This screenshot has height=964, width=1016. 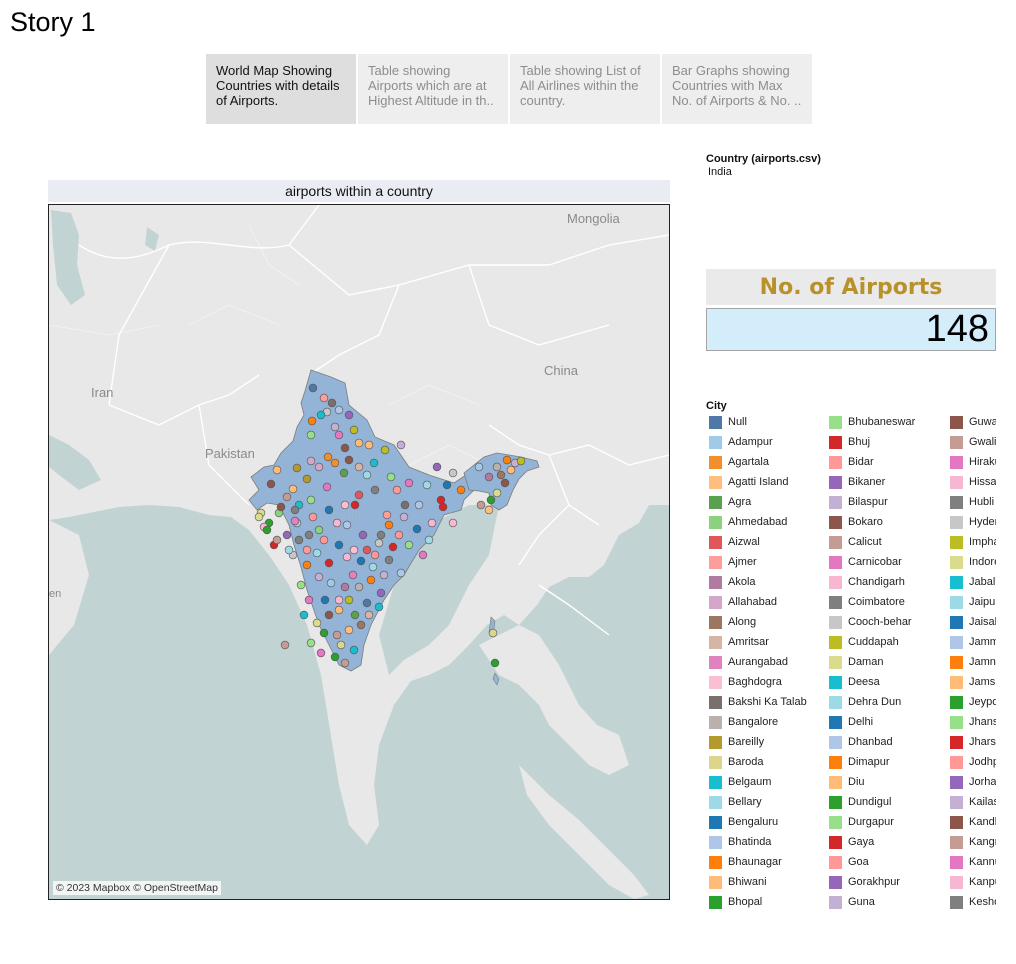 What do you see at coordinates (728, 422) in the screenshot?
I see `legend-item: Null` at bounding box center [728, 422].